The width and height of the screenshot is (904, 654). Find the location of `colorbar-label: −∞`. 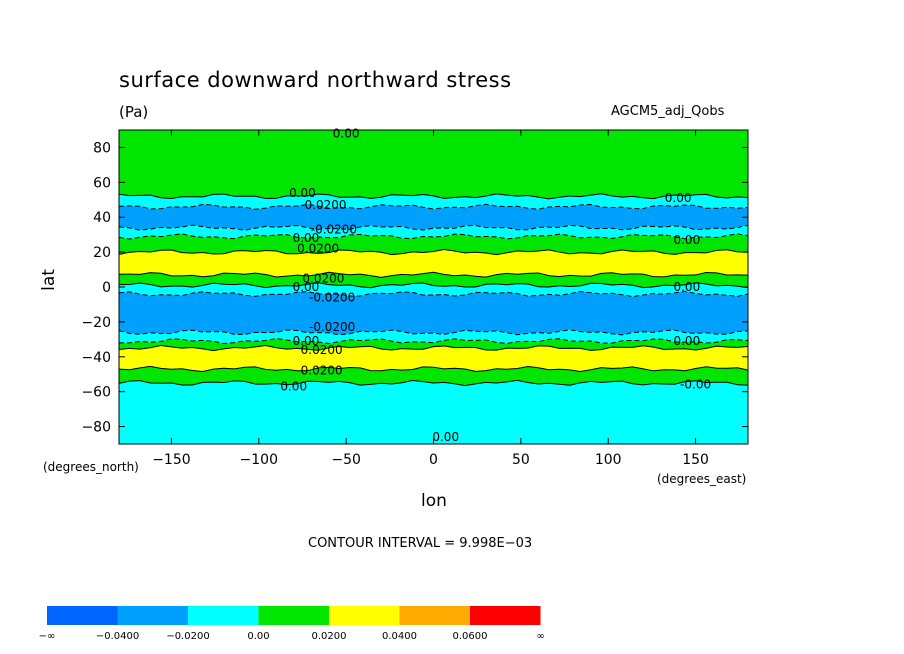

colorbar-label: −∞ is located at coordinates (47, 636).